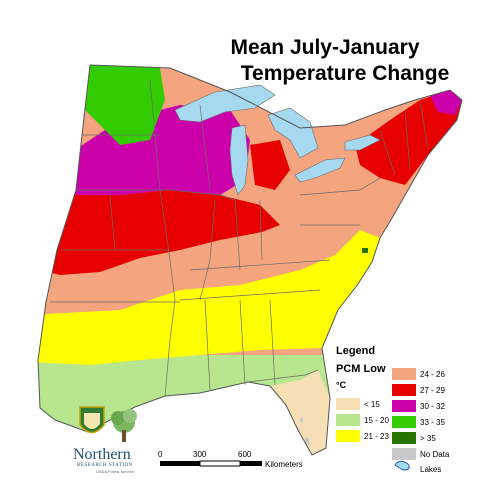  Describe the element at coordinates (320, 170) in the screenshot. I see `lake-erie` at that location.